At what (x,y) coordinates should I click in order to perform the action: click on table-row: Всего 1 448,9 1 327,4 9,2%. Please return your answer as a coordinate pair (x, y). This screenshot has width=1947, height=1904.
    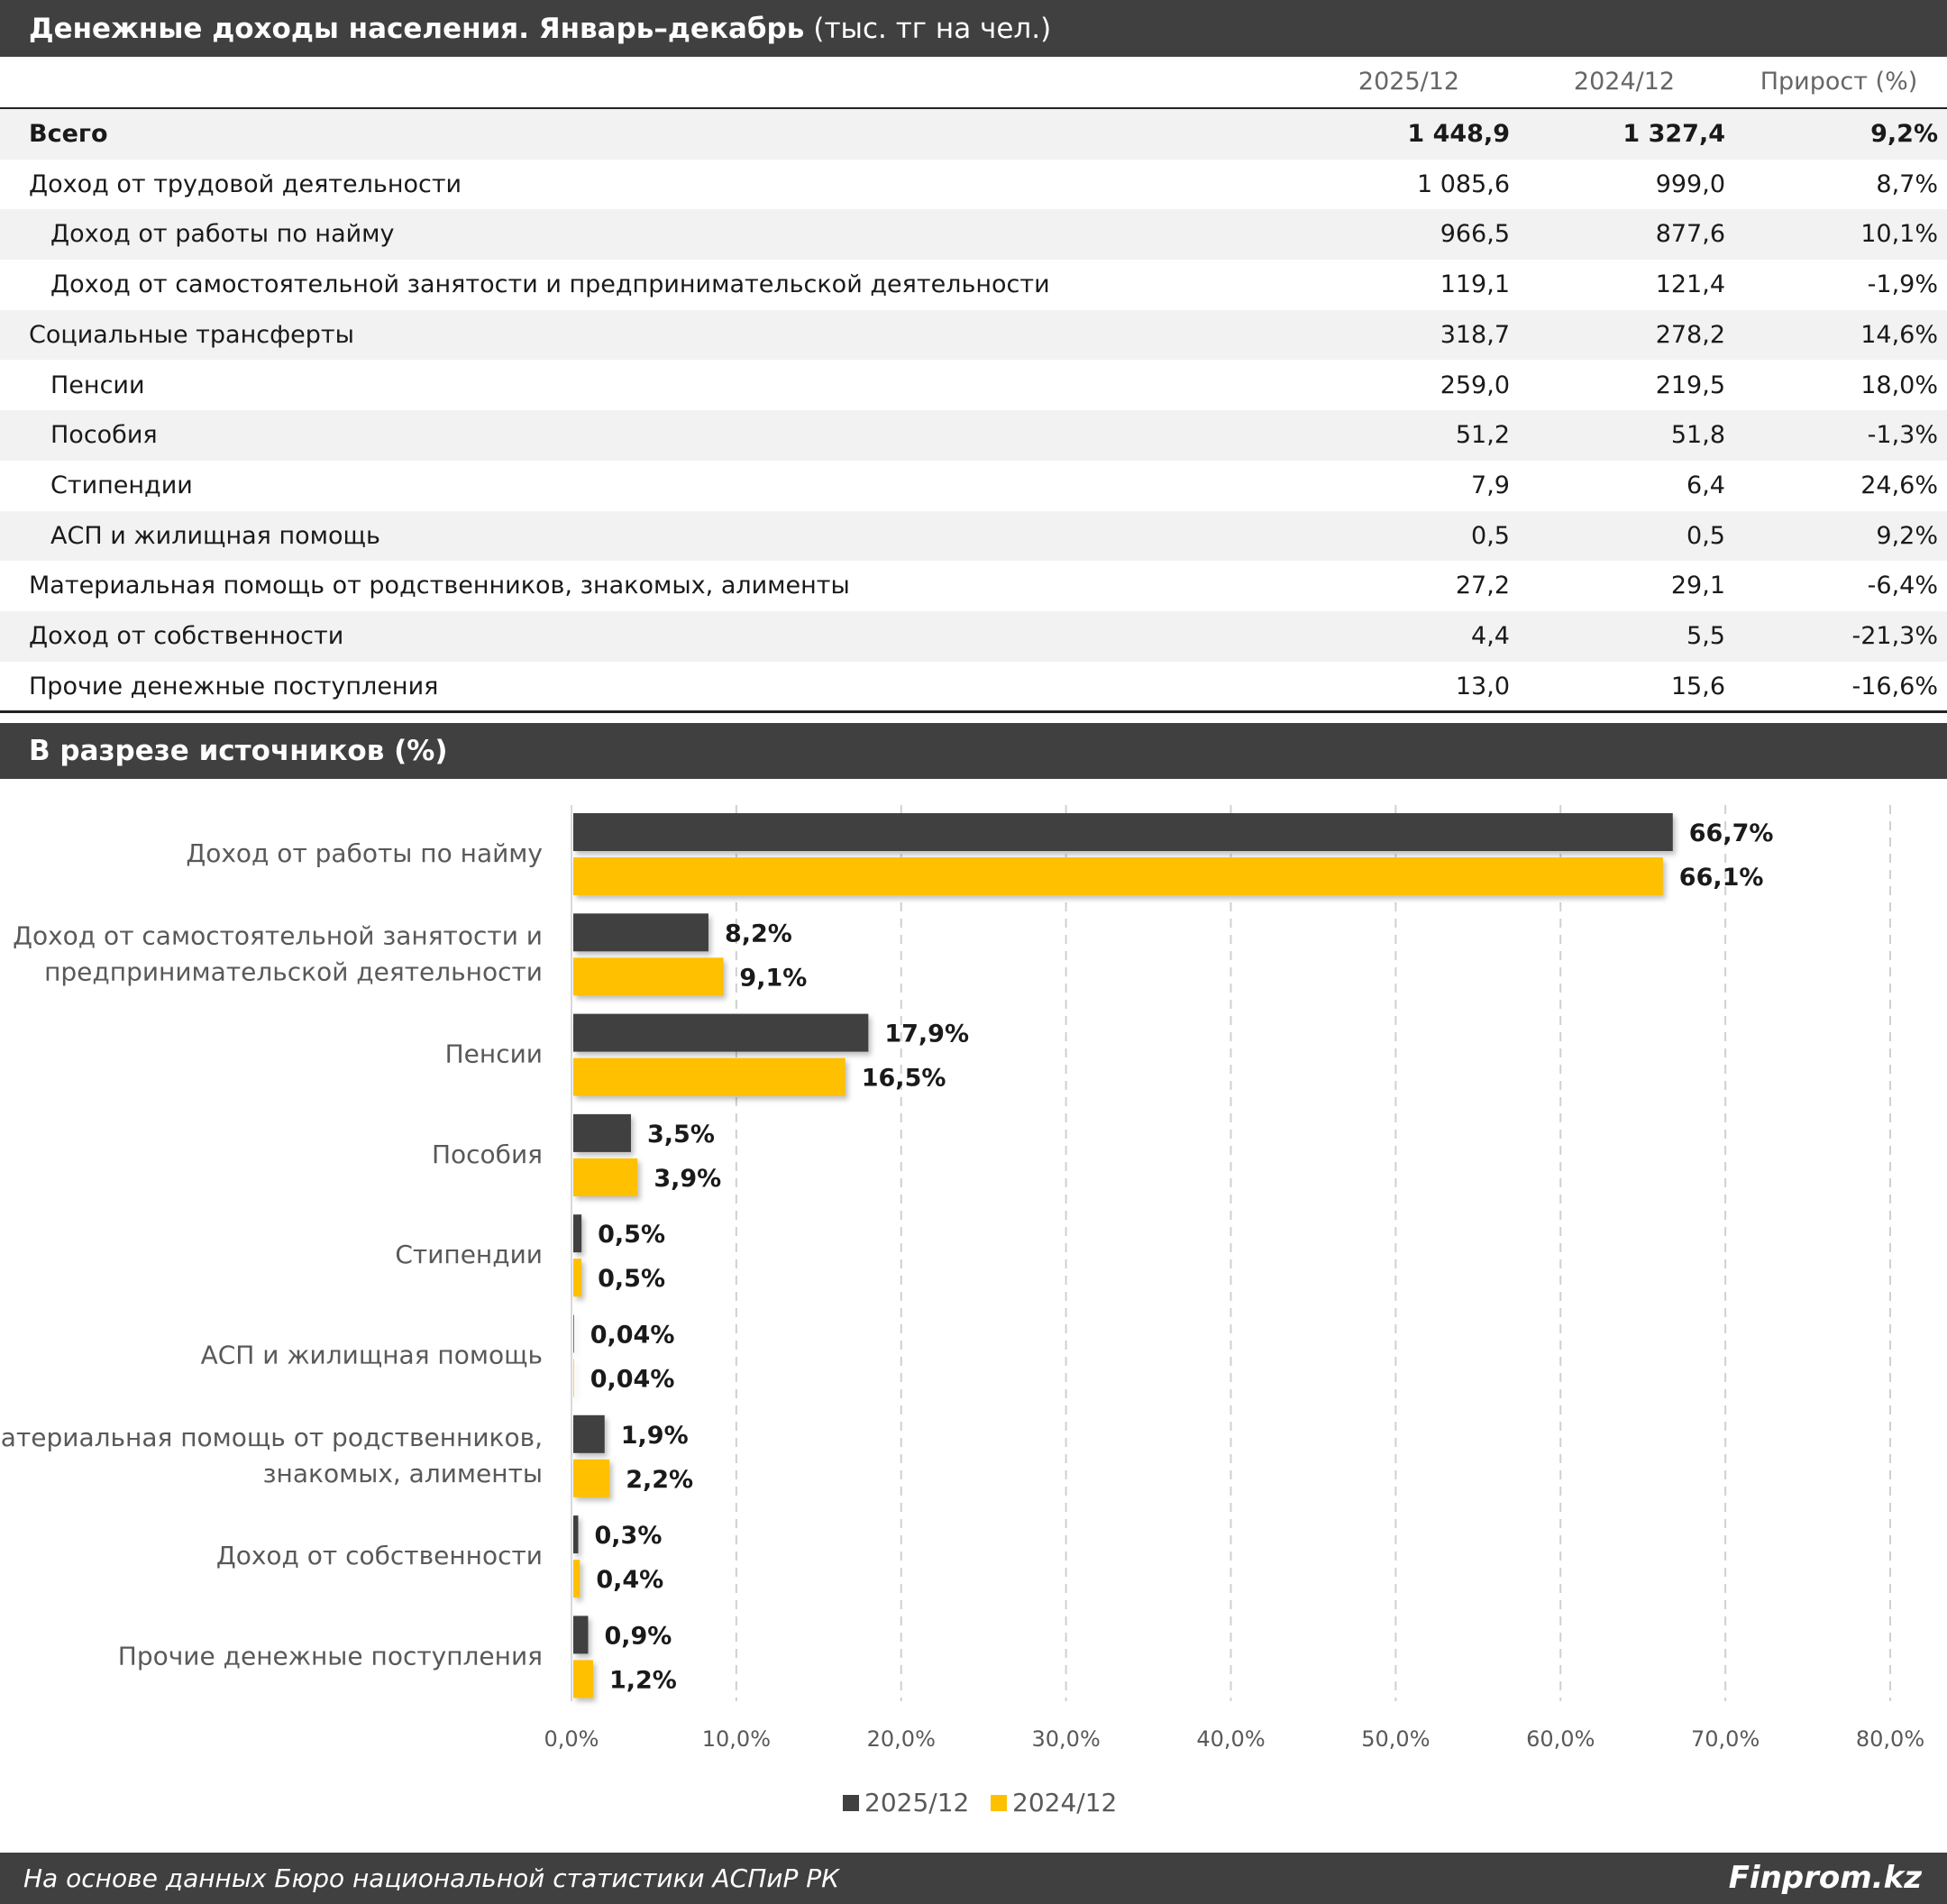
    Looking at the image, I should click on (973, 134).